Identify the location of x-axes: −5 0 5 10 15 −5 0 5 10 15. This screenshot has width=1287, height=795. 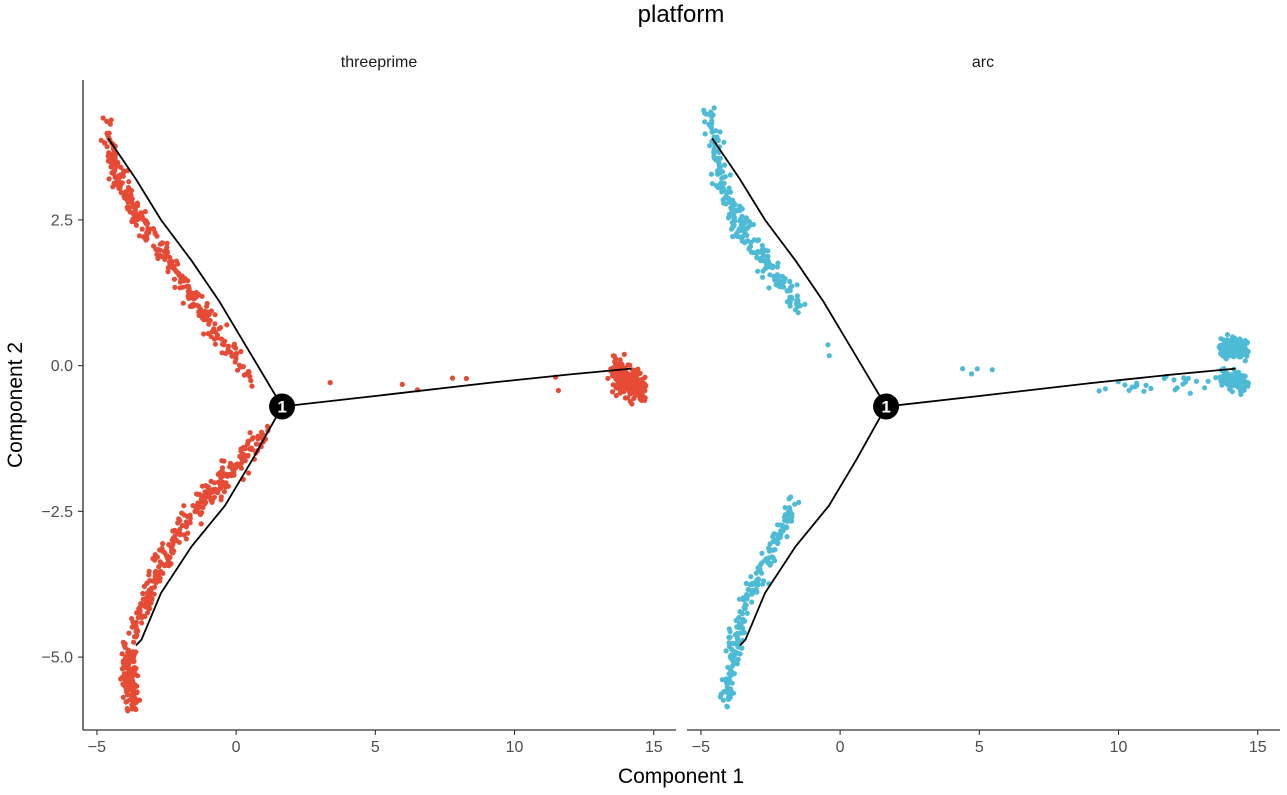
(681, 742).